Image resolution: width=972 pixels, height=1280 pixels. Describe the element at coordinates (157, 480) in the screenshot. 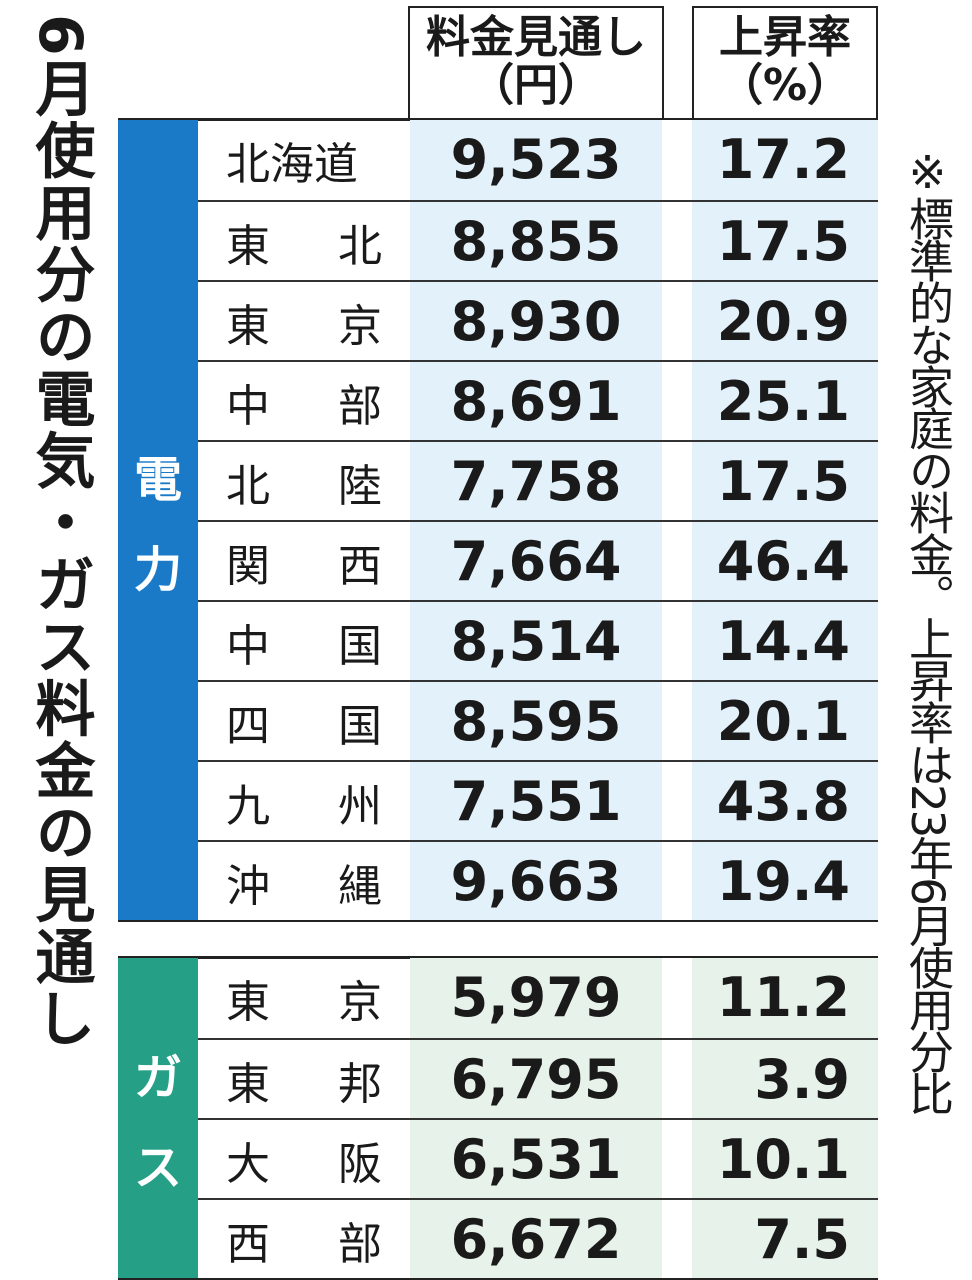

I see `group-label-char: 電` at that location.